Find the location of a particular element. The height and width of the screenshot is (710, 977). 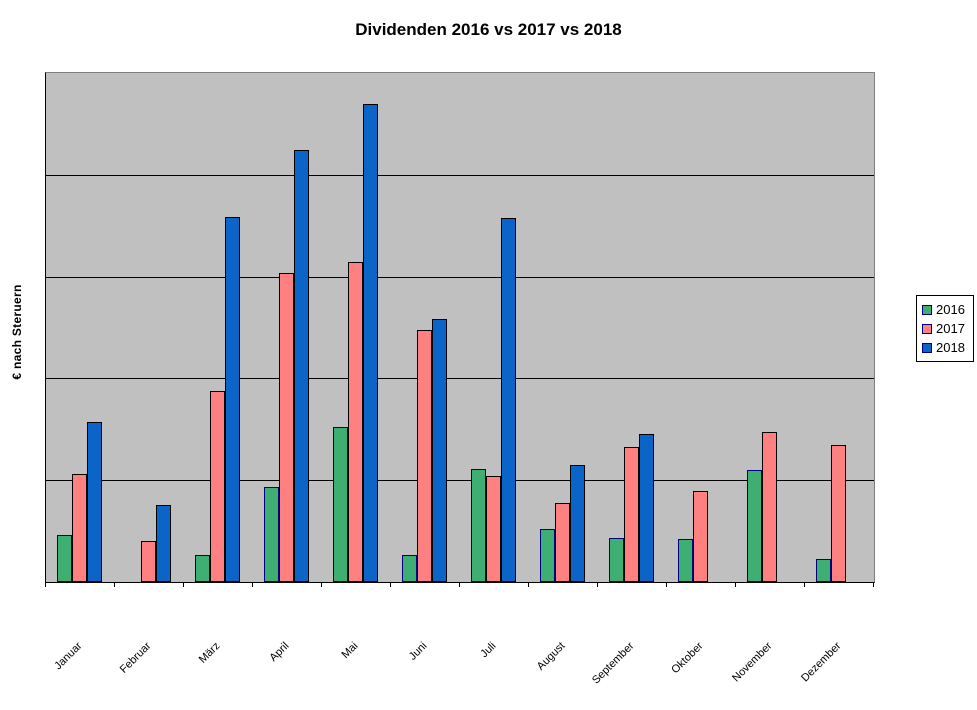

bar-2017-juni is located at coordinates (424, 456).